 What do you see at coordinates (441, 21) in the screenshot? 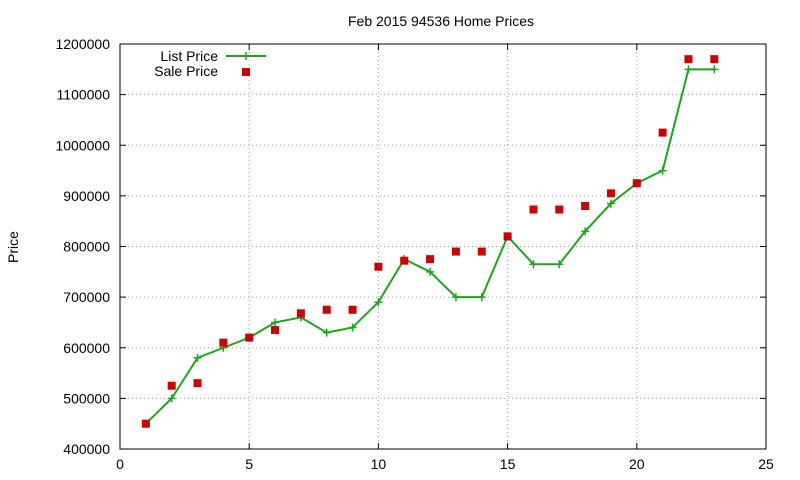
I see `chart-title: Feb 2015 94536 Home Prices` at bounding box center [441, 21].